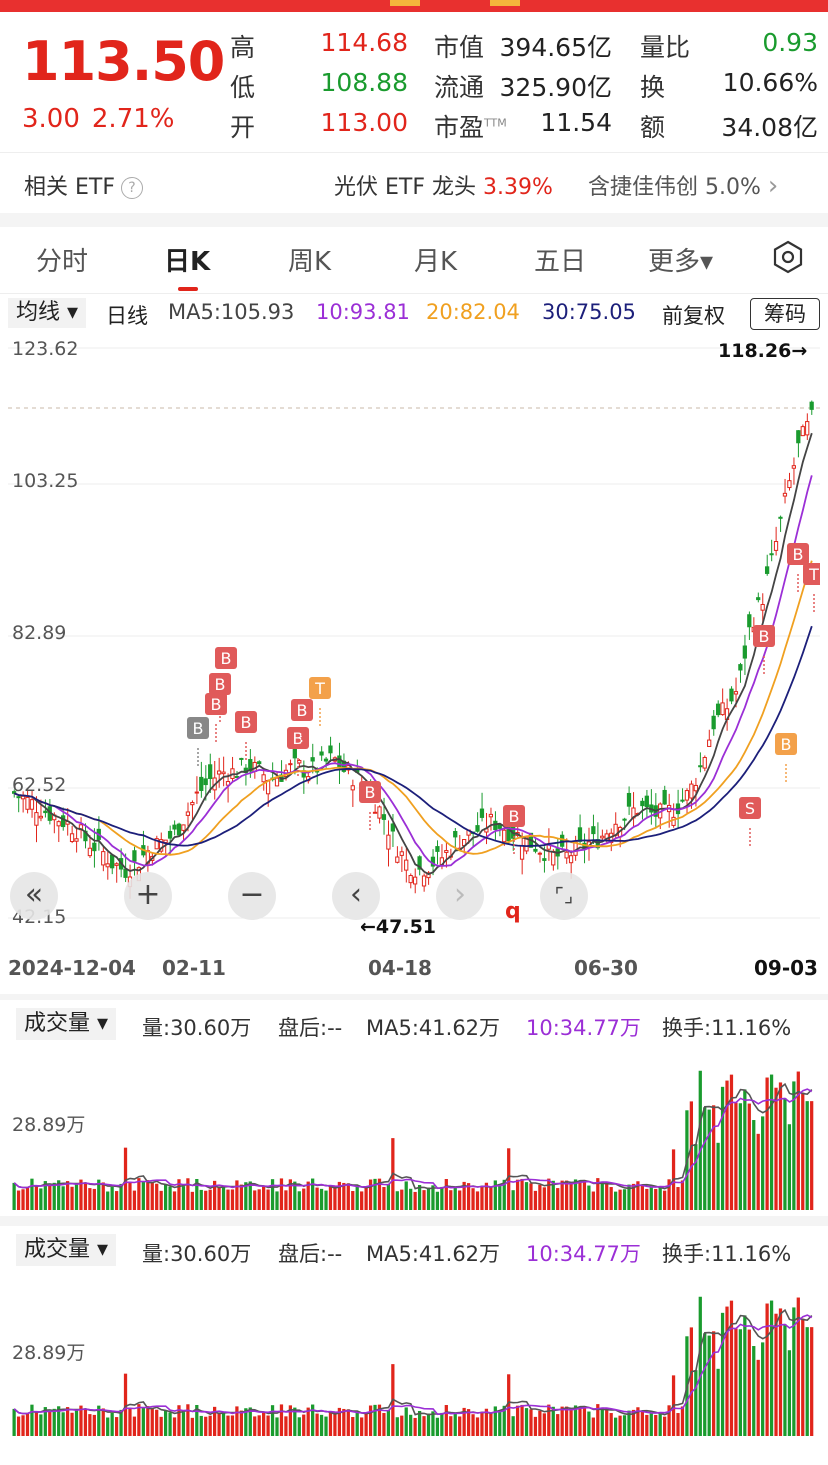 The image size is (828, 1465). What do you see at coordinates (187, 262) in the screenshot?
I see `tab-daily-k: 日K` at bounding box center [187, 262].